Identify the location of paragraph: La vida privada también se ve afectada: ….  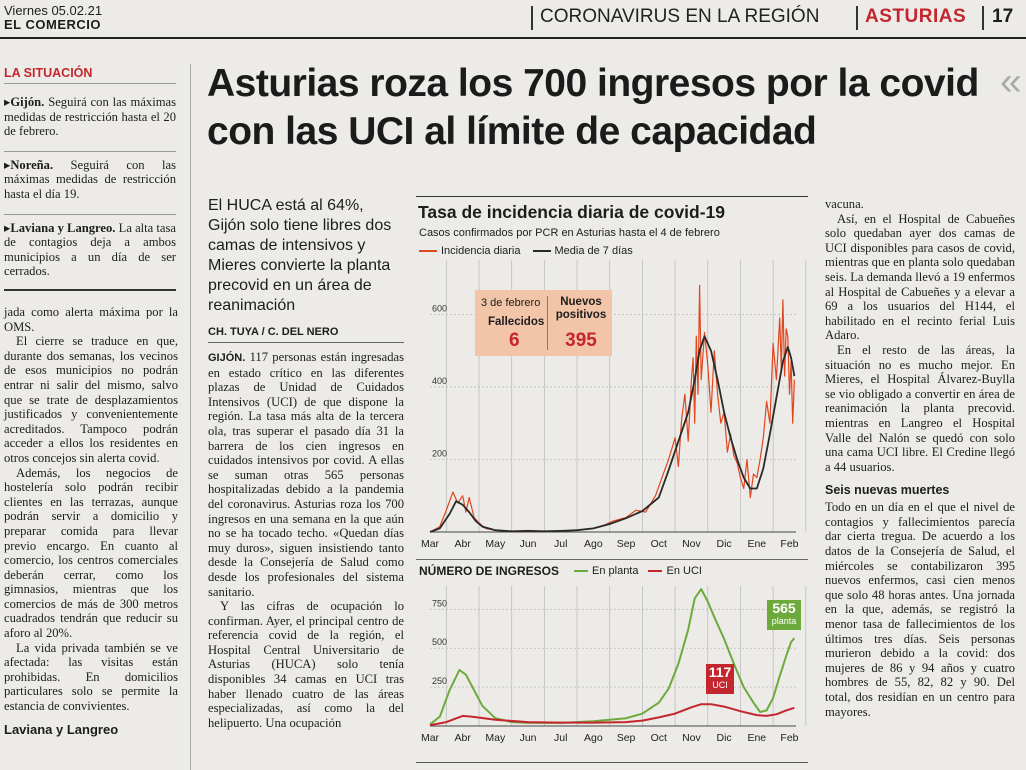
(91, 677).